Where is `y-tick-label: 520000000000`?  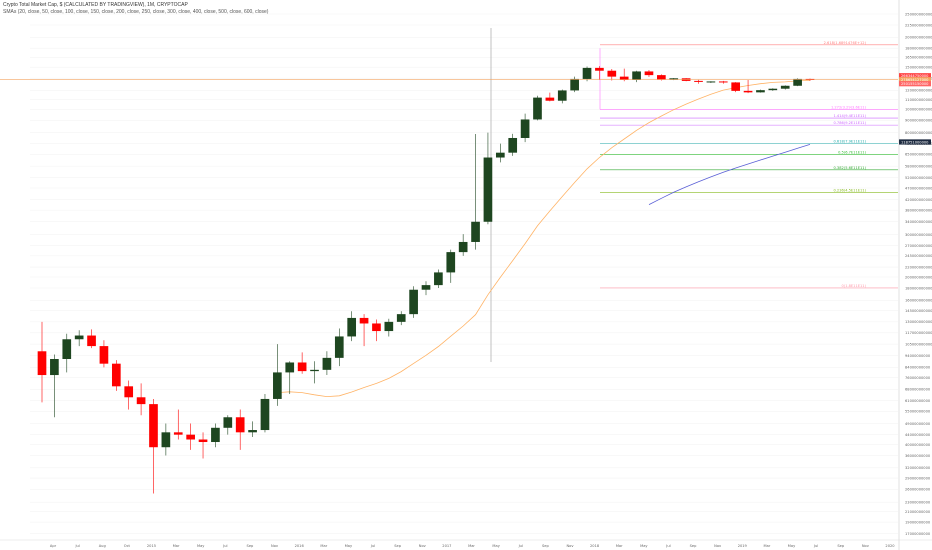 y-tick-label: 520000000000 is located at coordinates (918, 178).